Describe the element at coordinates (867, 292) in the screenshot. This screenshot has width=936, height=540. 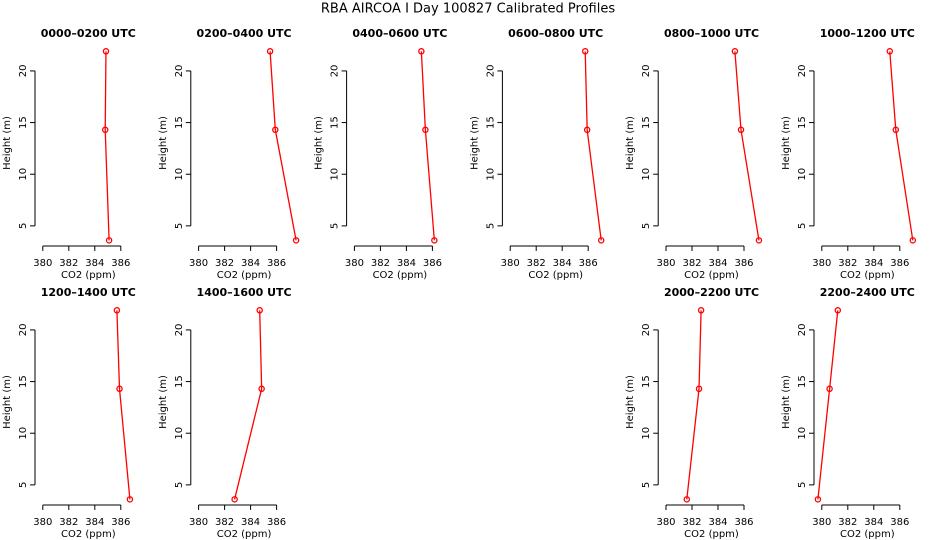
I see `panel-title: 2200–2400 UTC` at that location.